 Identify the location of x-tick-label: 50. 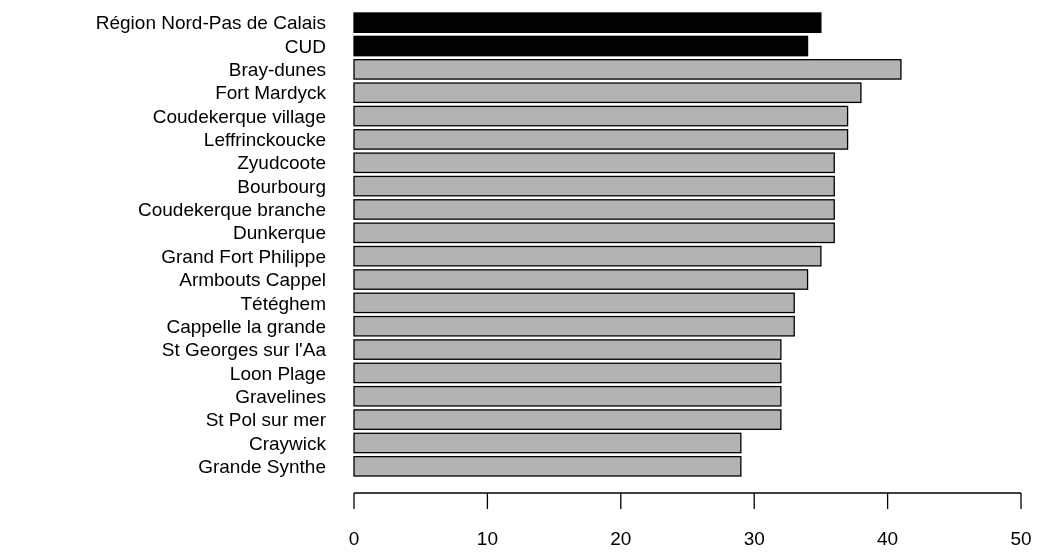
(1021, 538).